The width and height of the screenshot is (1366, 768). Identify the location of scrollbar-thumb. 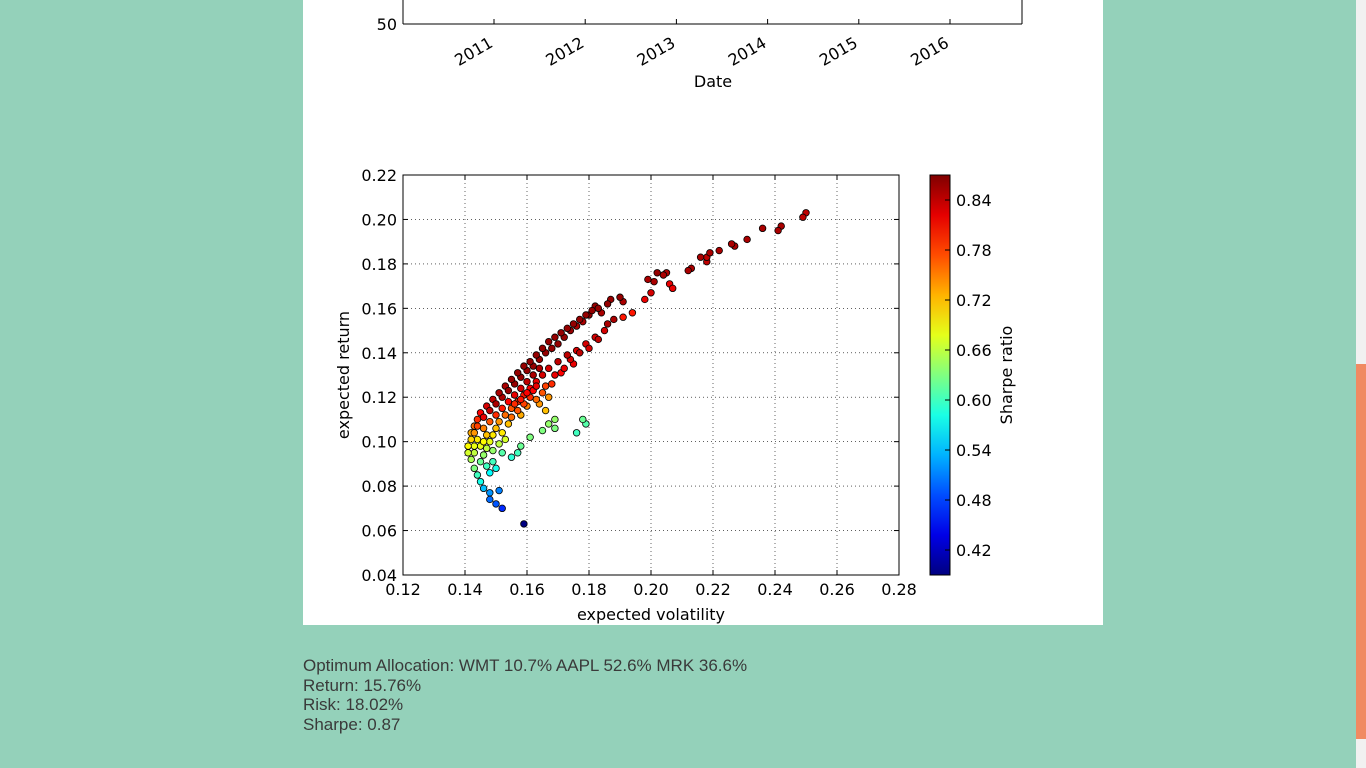
(1361, 551).